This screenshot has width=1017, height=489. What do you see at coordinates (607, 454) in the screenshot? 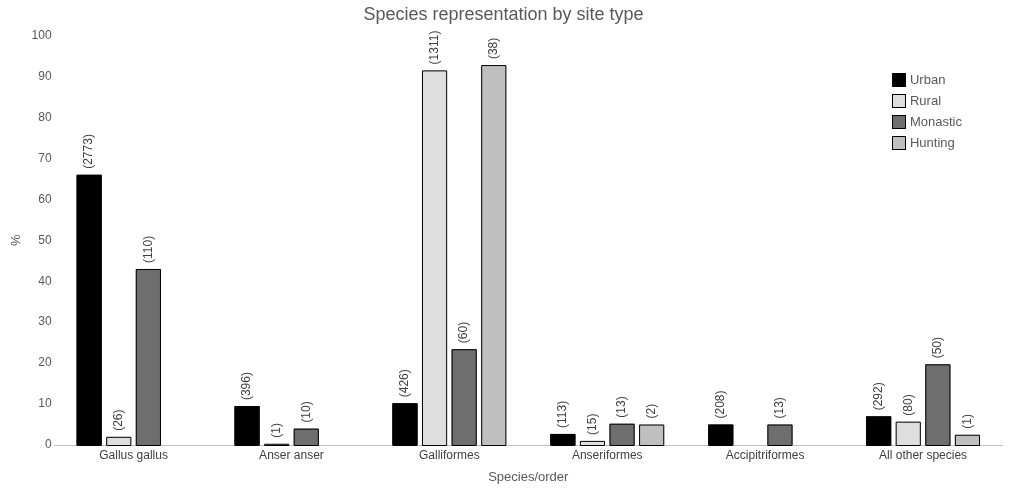
I see `x-tick-label: Anseriformes` at bounding box center [607, 454].